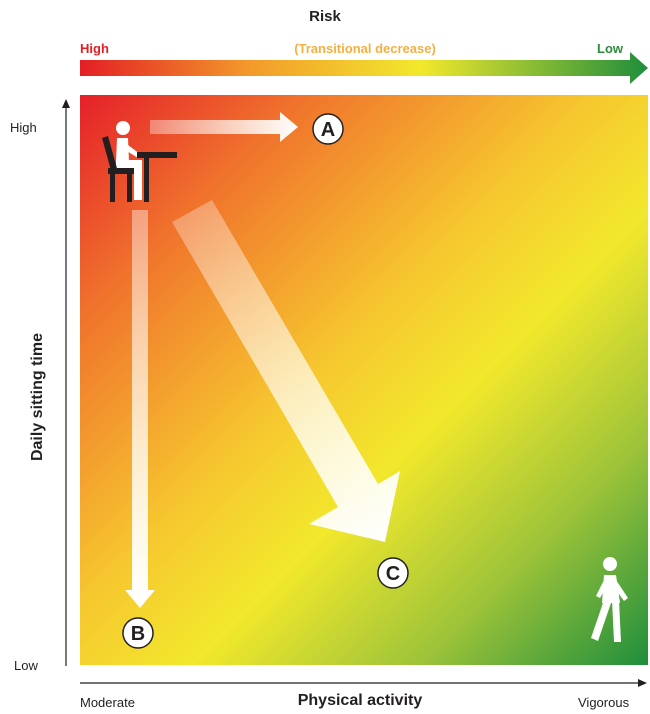 The width and height of the screenshot is (650, 714). Describe the element at coordinates (609, 599) in the screenshot. I see `walking-person-icon` at that location.